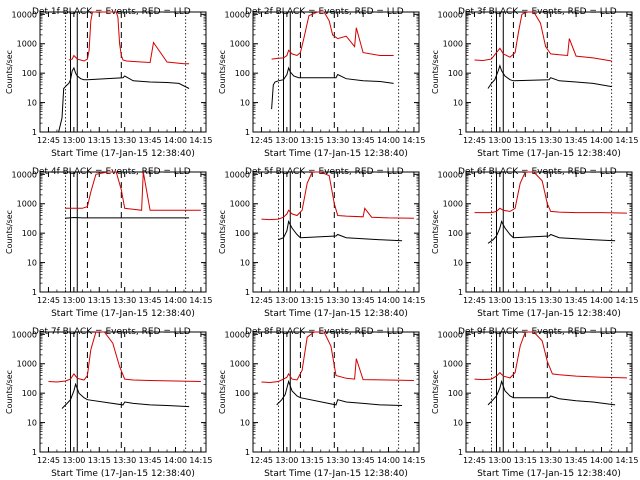  Describe the element at coordinates (537, 172) in the screenshot. I see `panel-title: Det 6f BLACK = Events, RED = LLD` at that location.